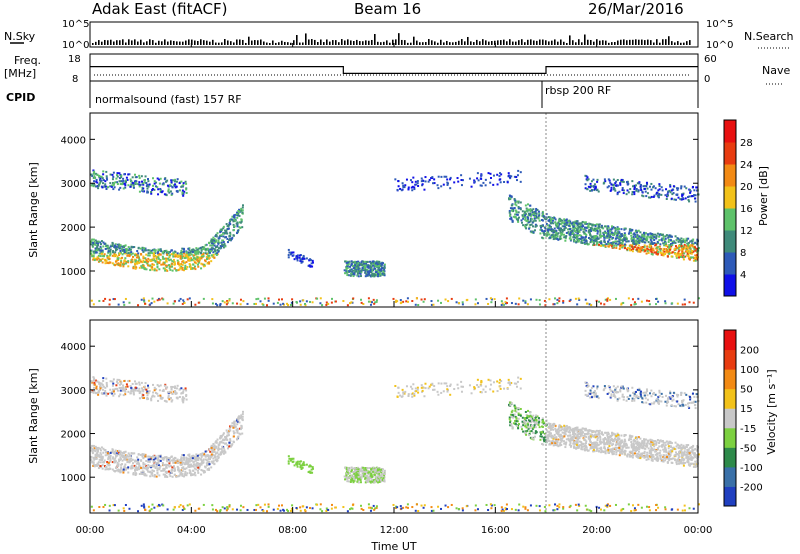  I want to click on nsearch-label: N.Search, so click(769, 36).